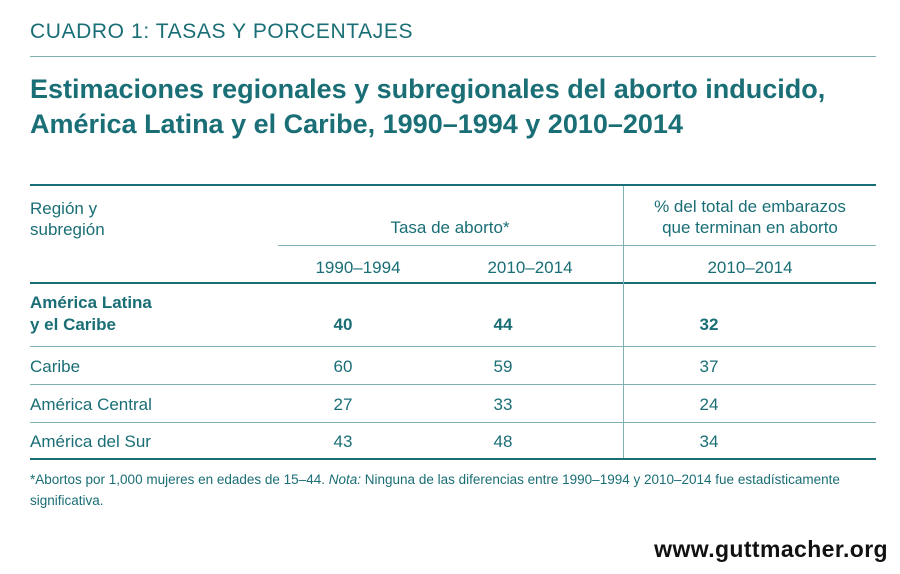  I want to click on period-header-2010: 2010–2014, so click(530, 267).